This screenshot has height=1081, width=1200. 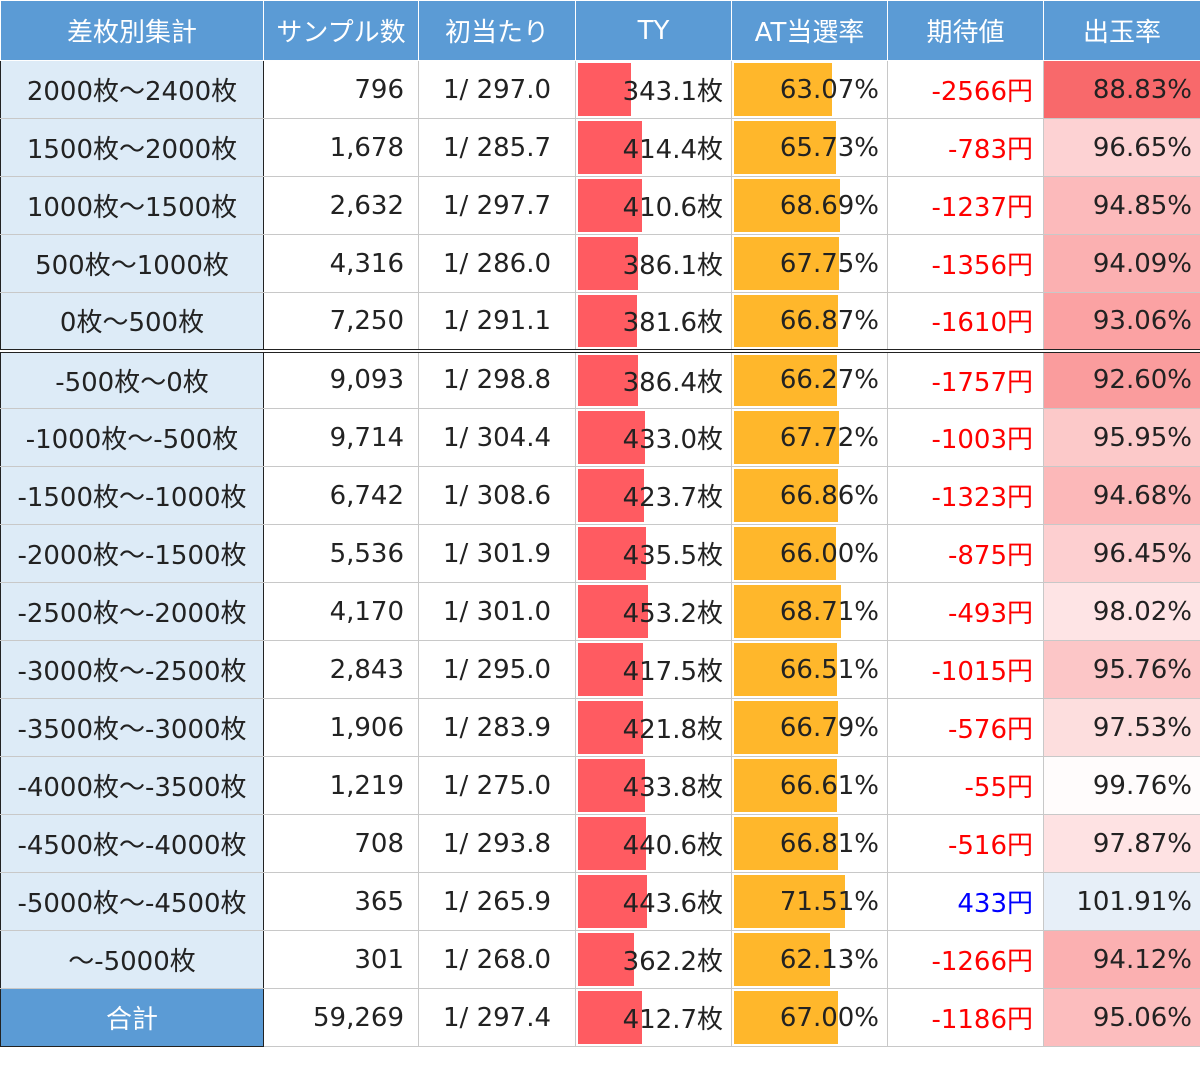 I want to click on samples-cell: 7,250, so click(x=341, y=321).